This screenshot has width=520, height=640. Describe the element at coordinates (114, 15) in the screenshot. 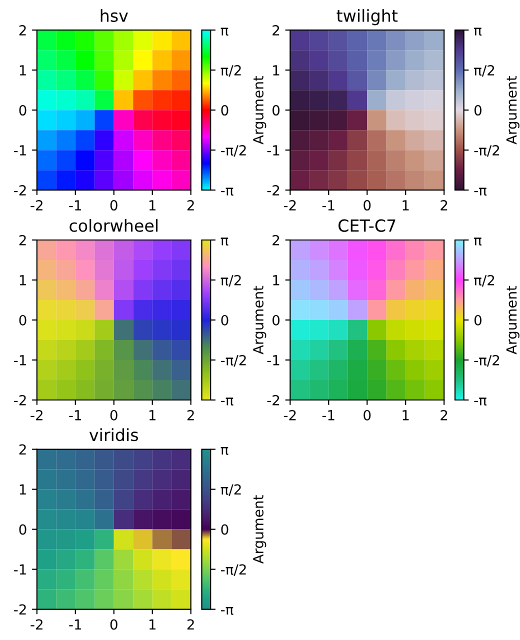

I see `chart-title: hsv` at that location.